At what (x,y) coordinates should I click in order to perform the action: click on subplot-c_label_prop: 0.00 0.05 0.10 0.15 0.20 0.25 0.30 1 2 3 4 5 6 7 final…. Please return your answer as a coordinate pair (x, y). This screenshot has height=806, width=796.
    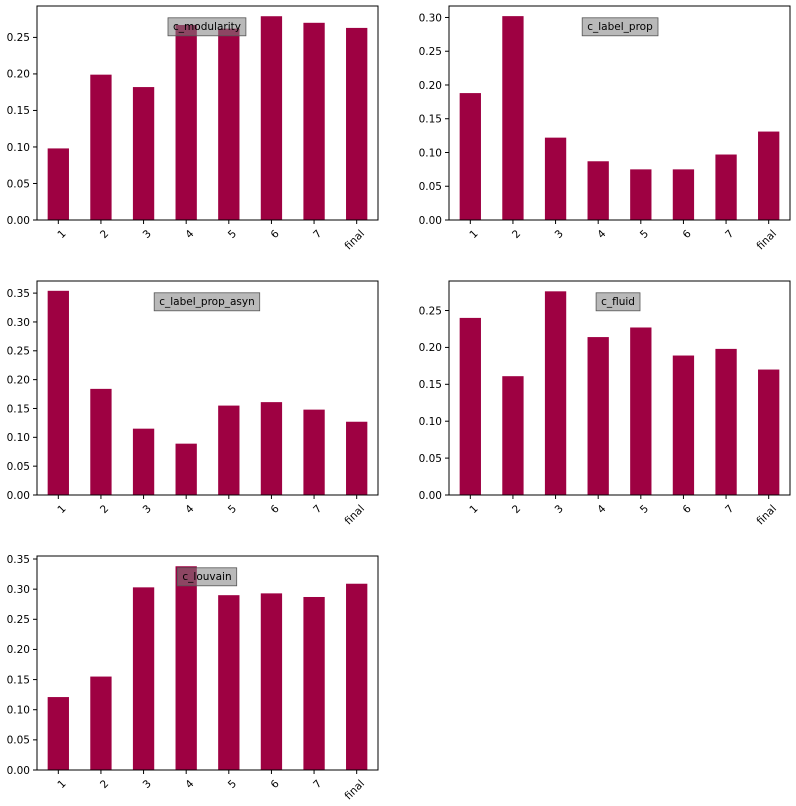
    Looking at the image, I should click on (605, 128).